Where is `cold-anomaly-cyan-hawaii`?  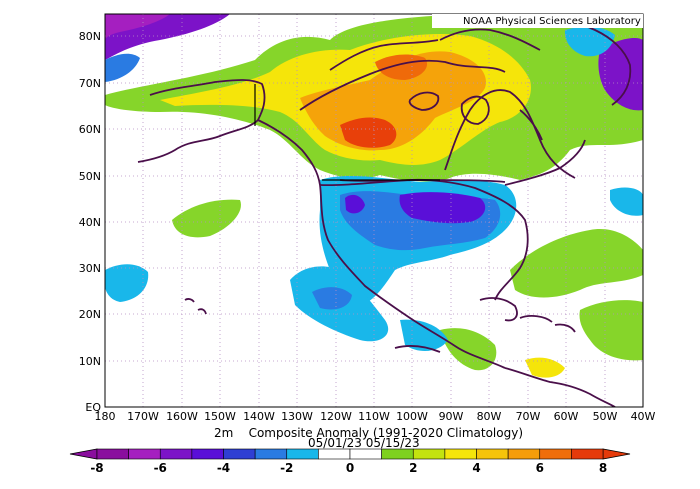
cold-anomaly-cyan-hawaii is located at coordinates (127, 283).